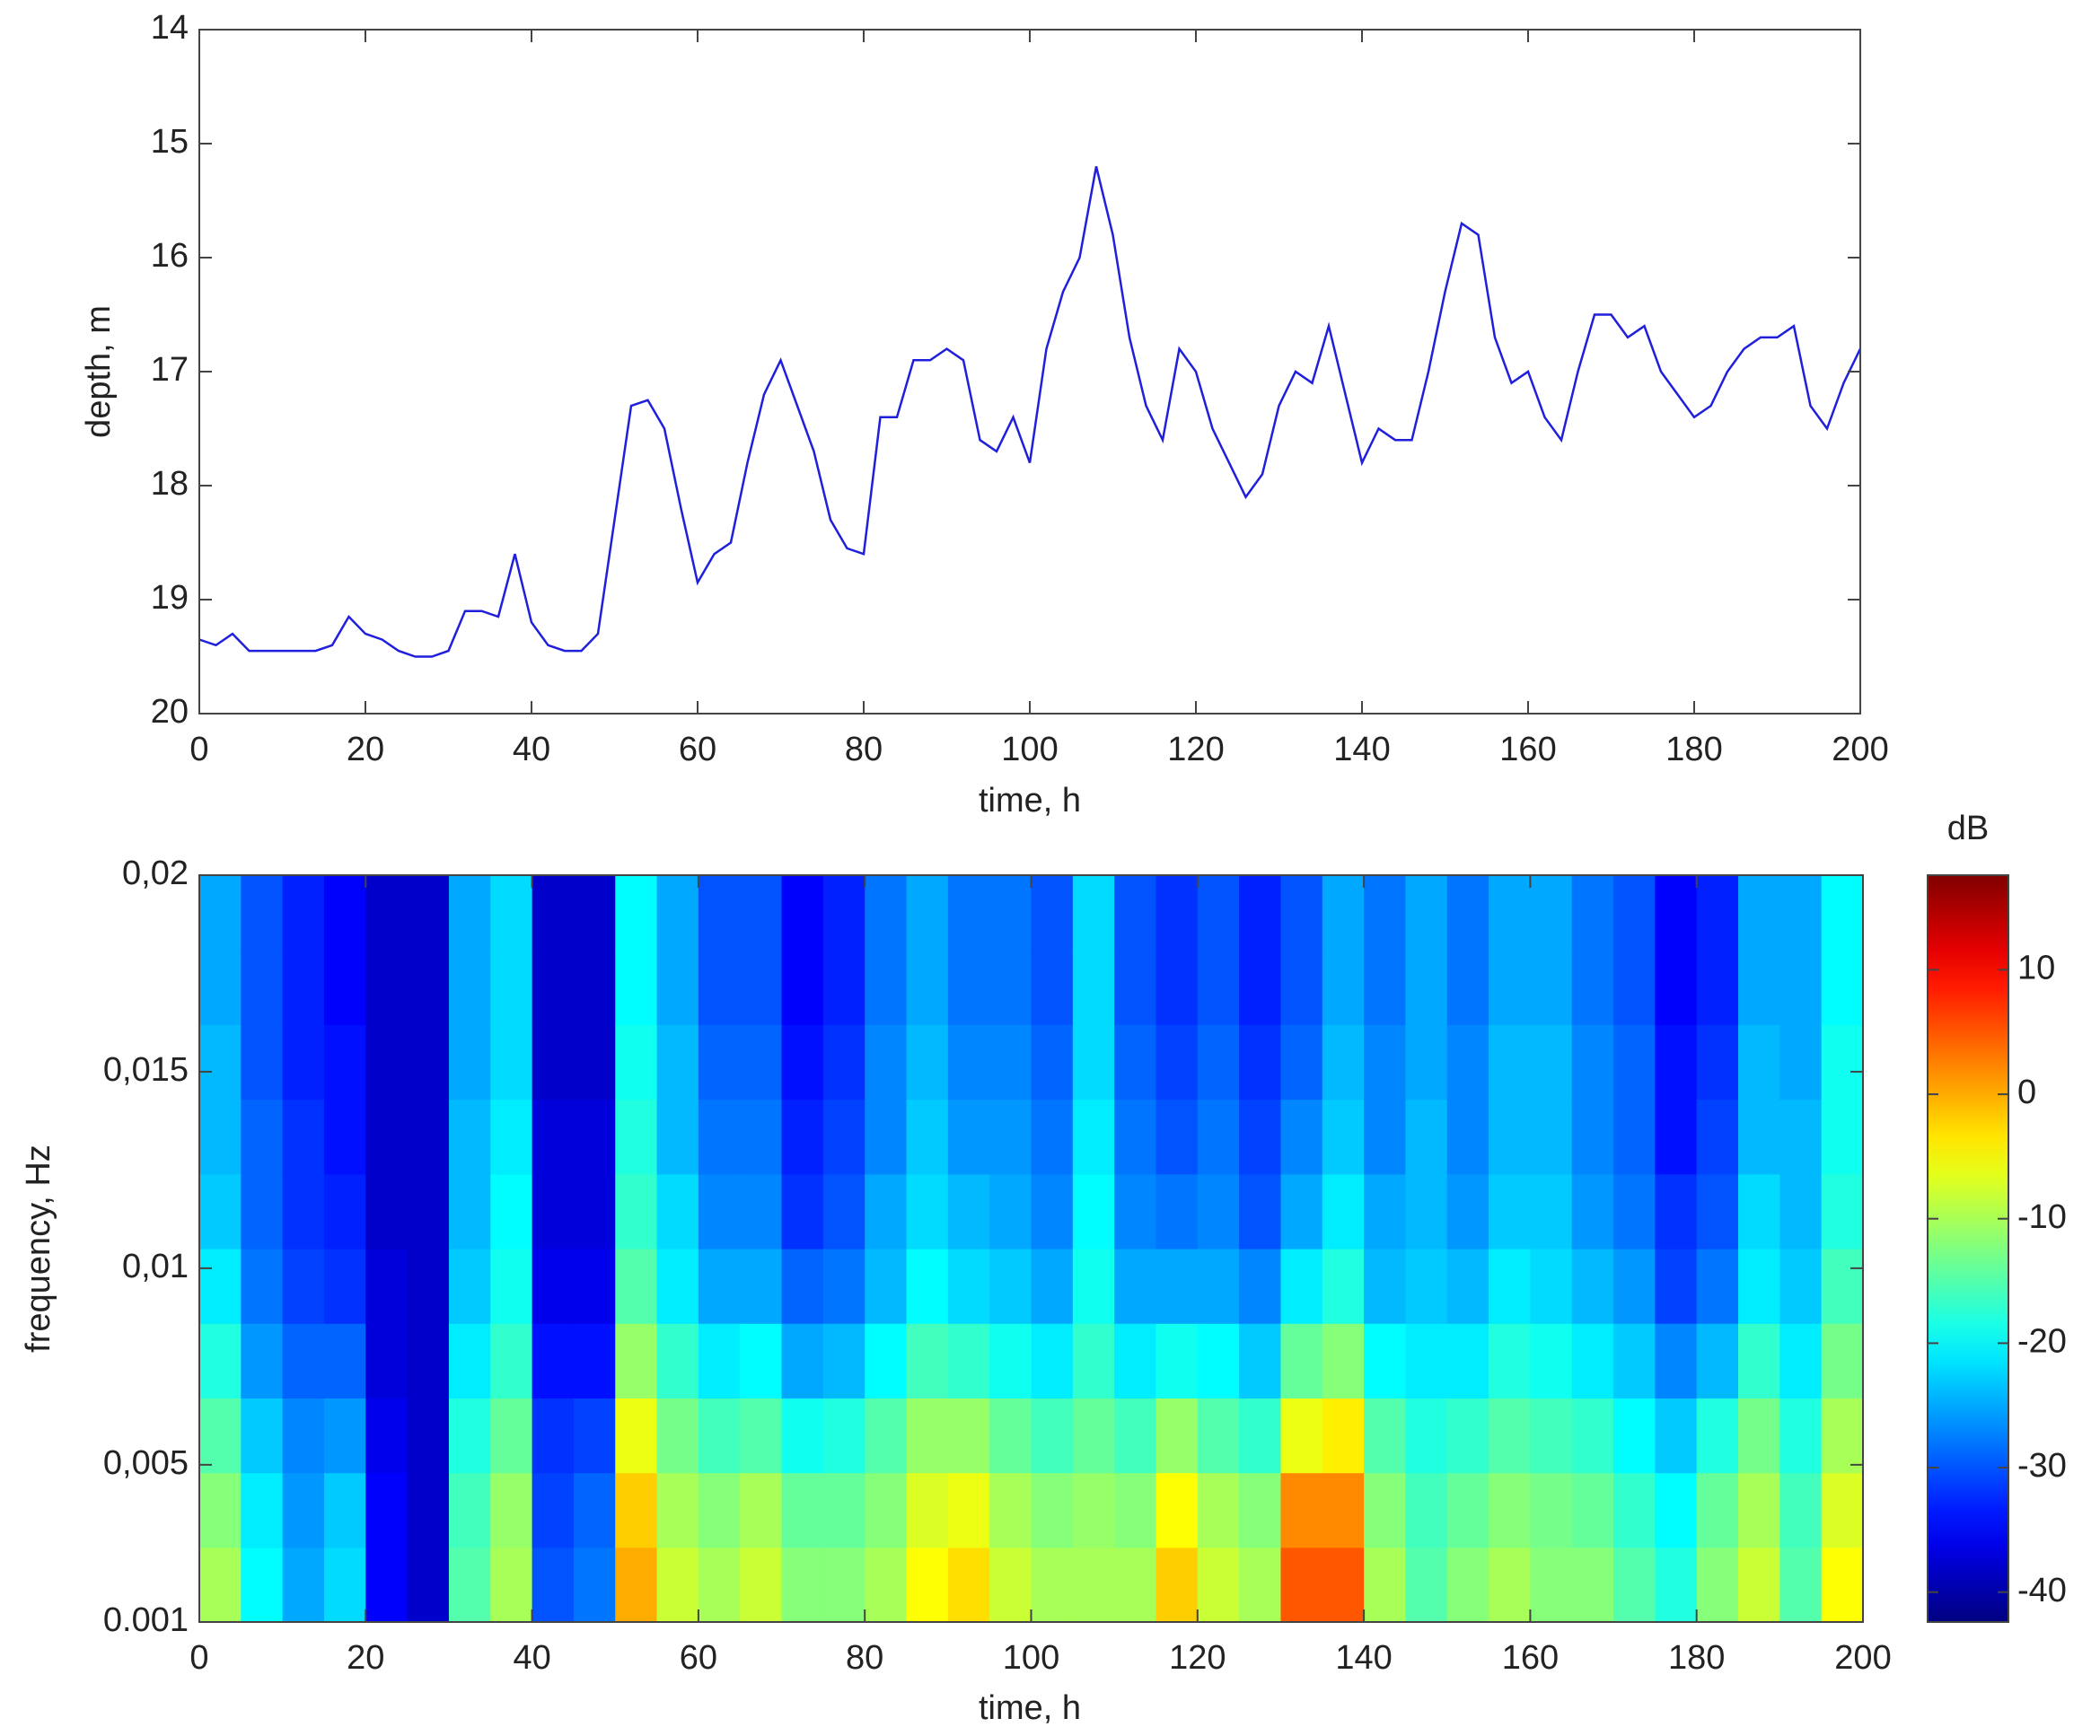 The image size is (2100, 1736). Describe the element at coordinates (365, 749) in the screenshot. I see `x-tick-label: 20` at that location.